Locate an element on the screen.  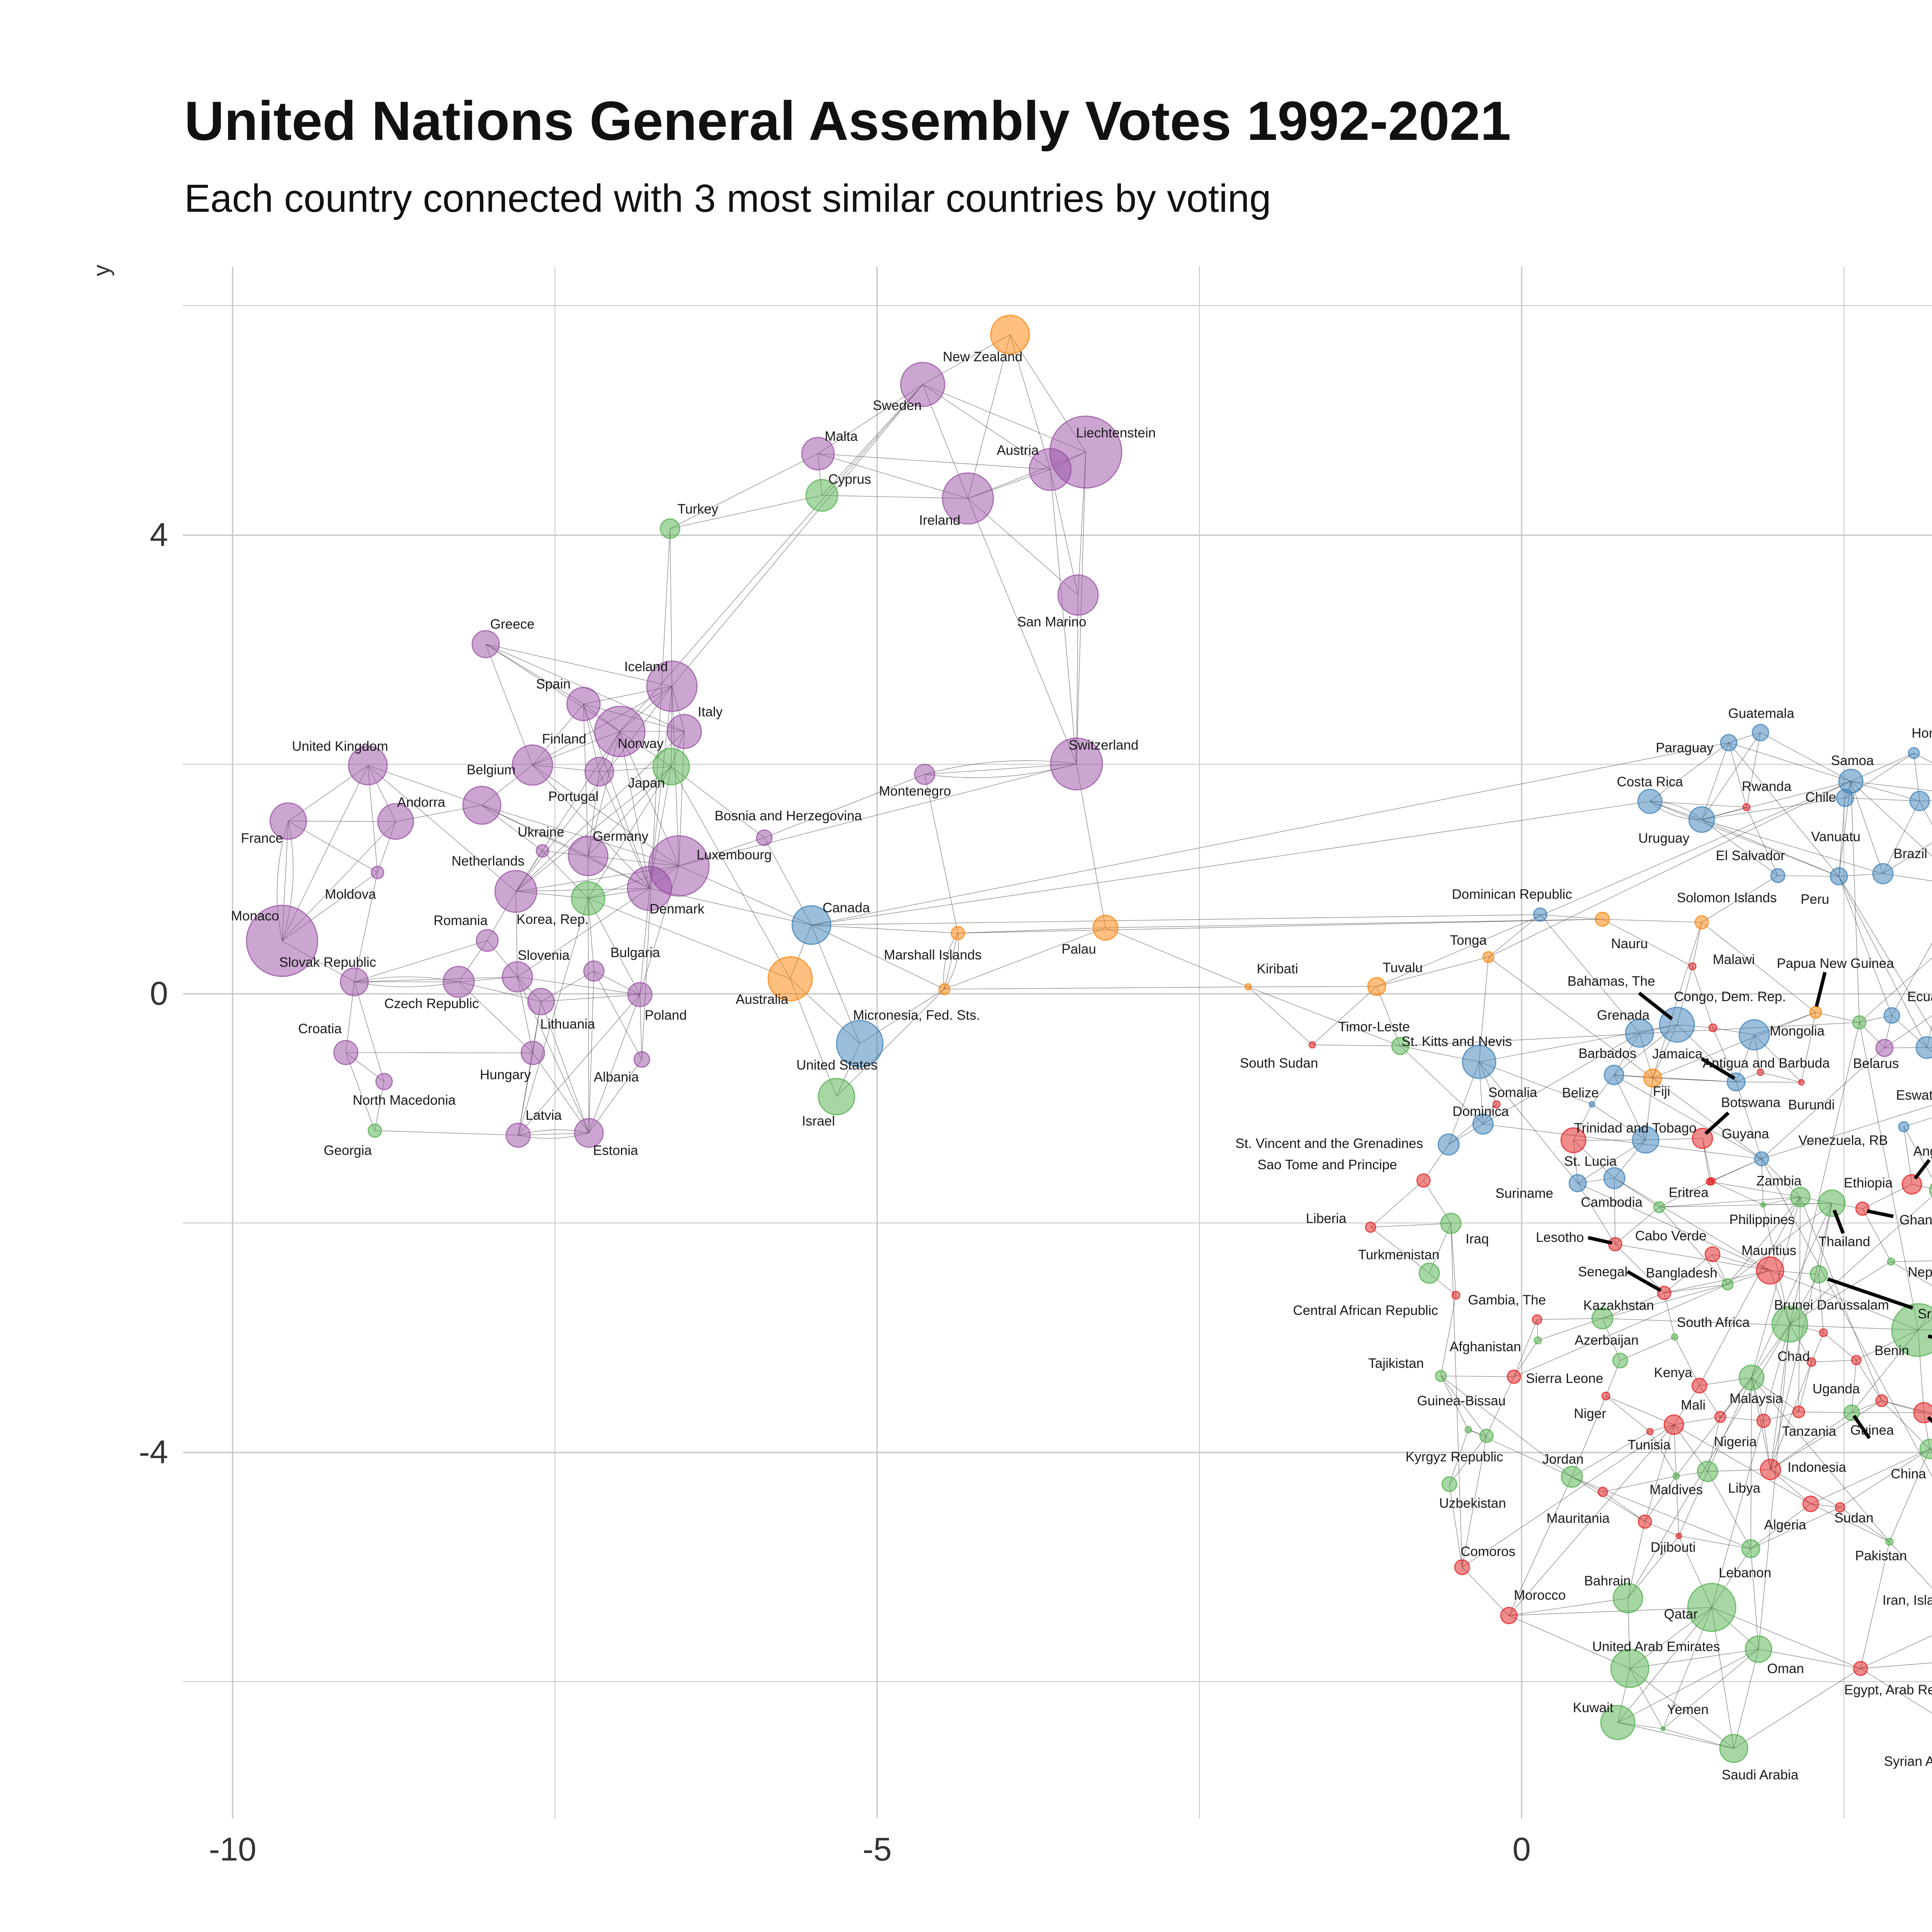
svg-text: Hungary is located at coordinates (506, 1074).